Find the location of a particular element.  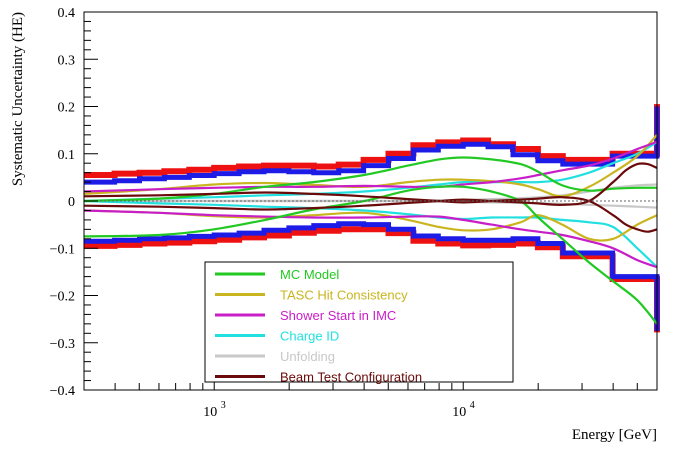

y-tick-label: 0.1 is located at coordinates (67, 155).